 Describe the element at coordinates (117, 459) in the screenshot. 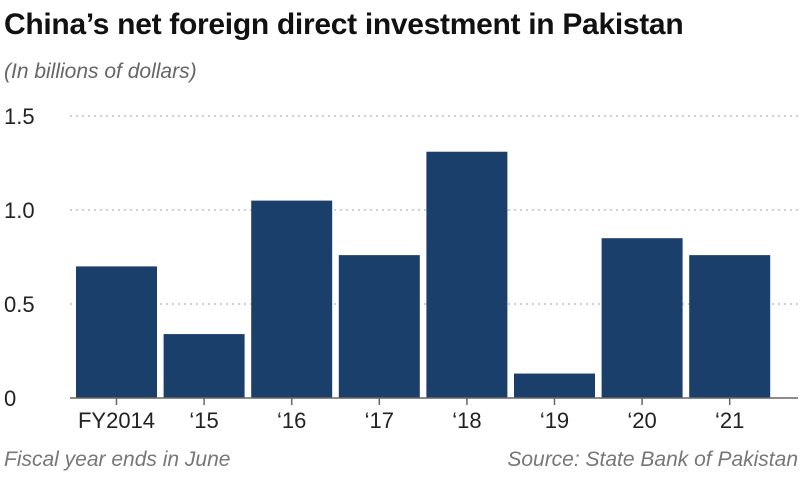

I see `footnote: Fiscal year ends in June` at that location.